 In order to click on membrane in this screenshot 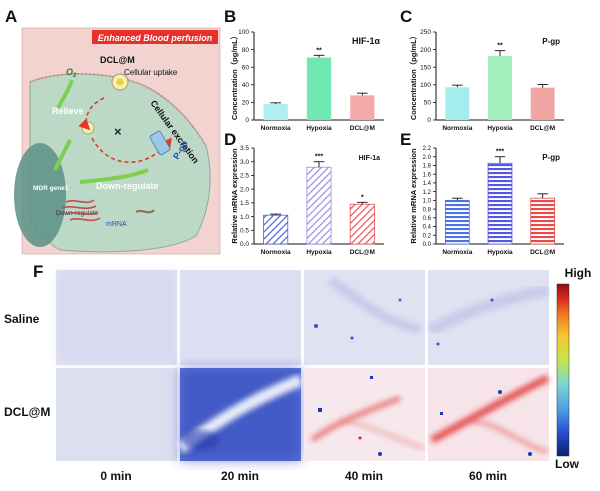, I will do `click(118, 109)`.